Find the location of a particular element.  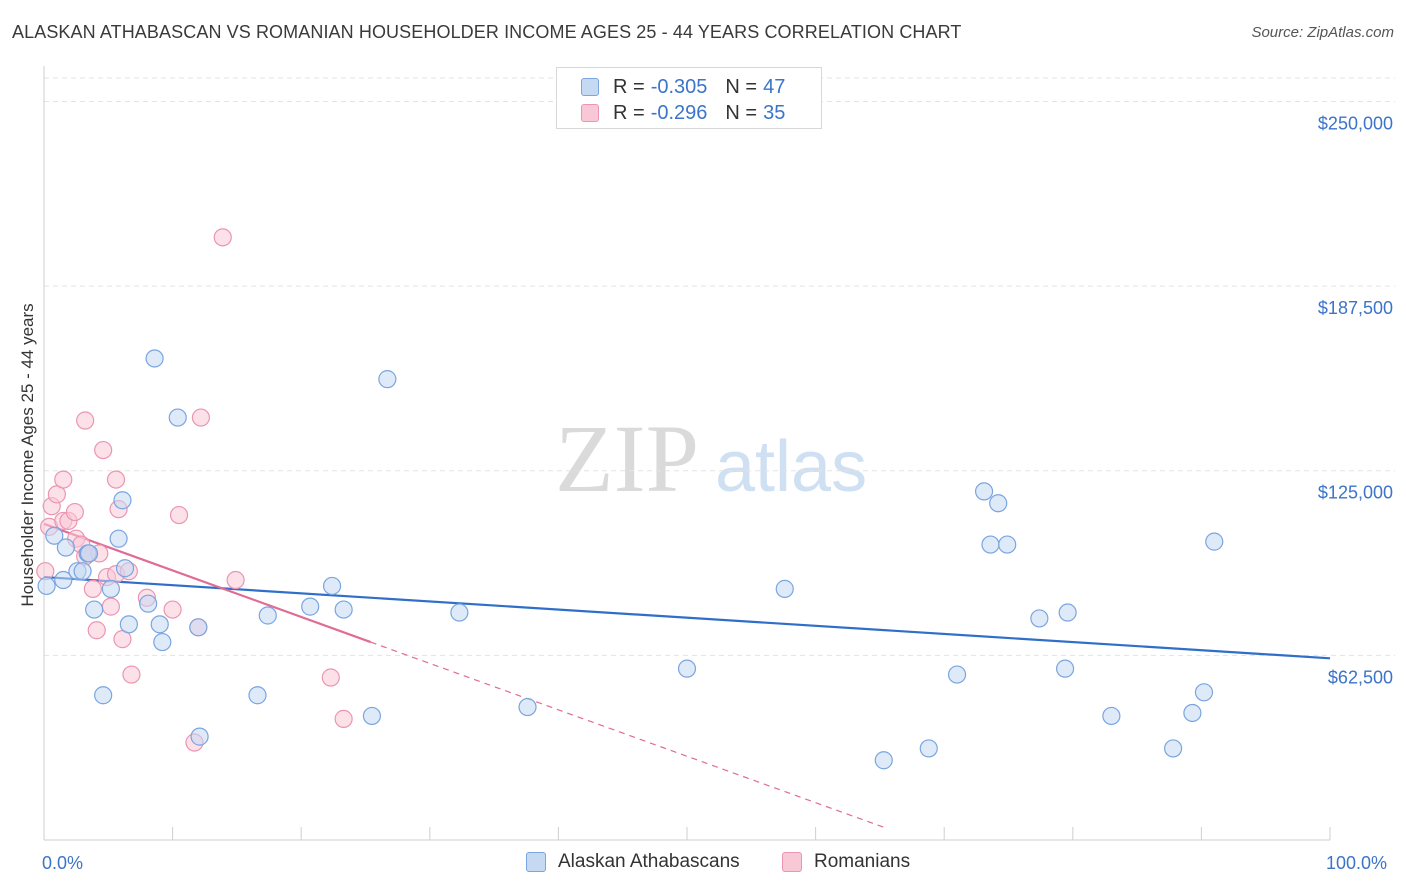

x-tick-max: 100.0% is located at coordinates (1357, 863).